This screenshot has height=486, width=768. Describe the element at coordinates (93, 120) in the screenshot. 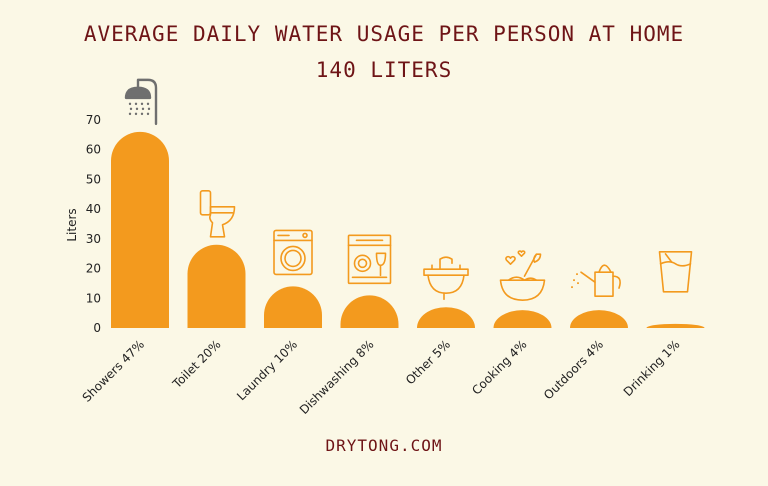

I see `y-tick-label: 70` at that location.